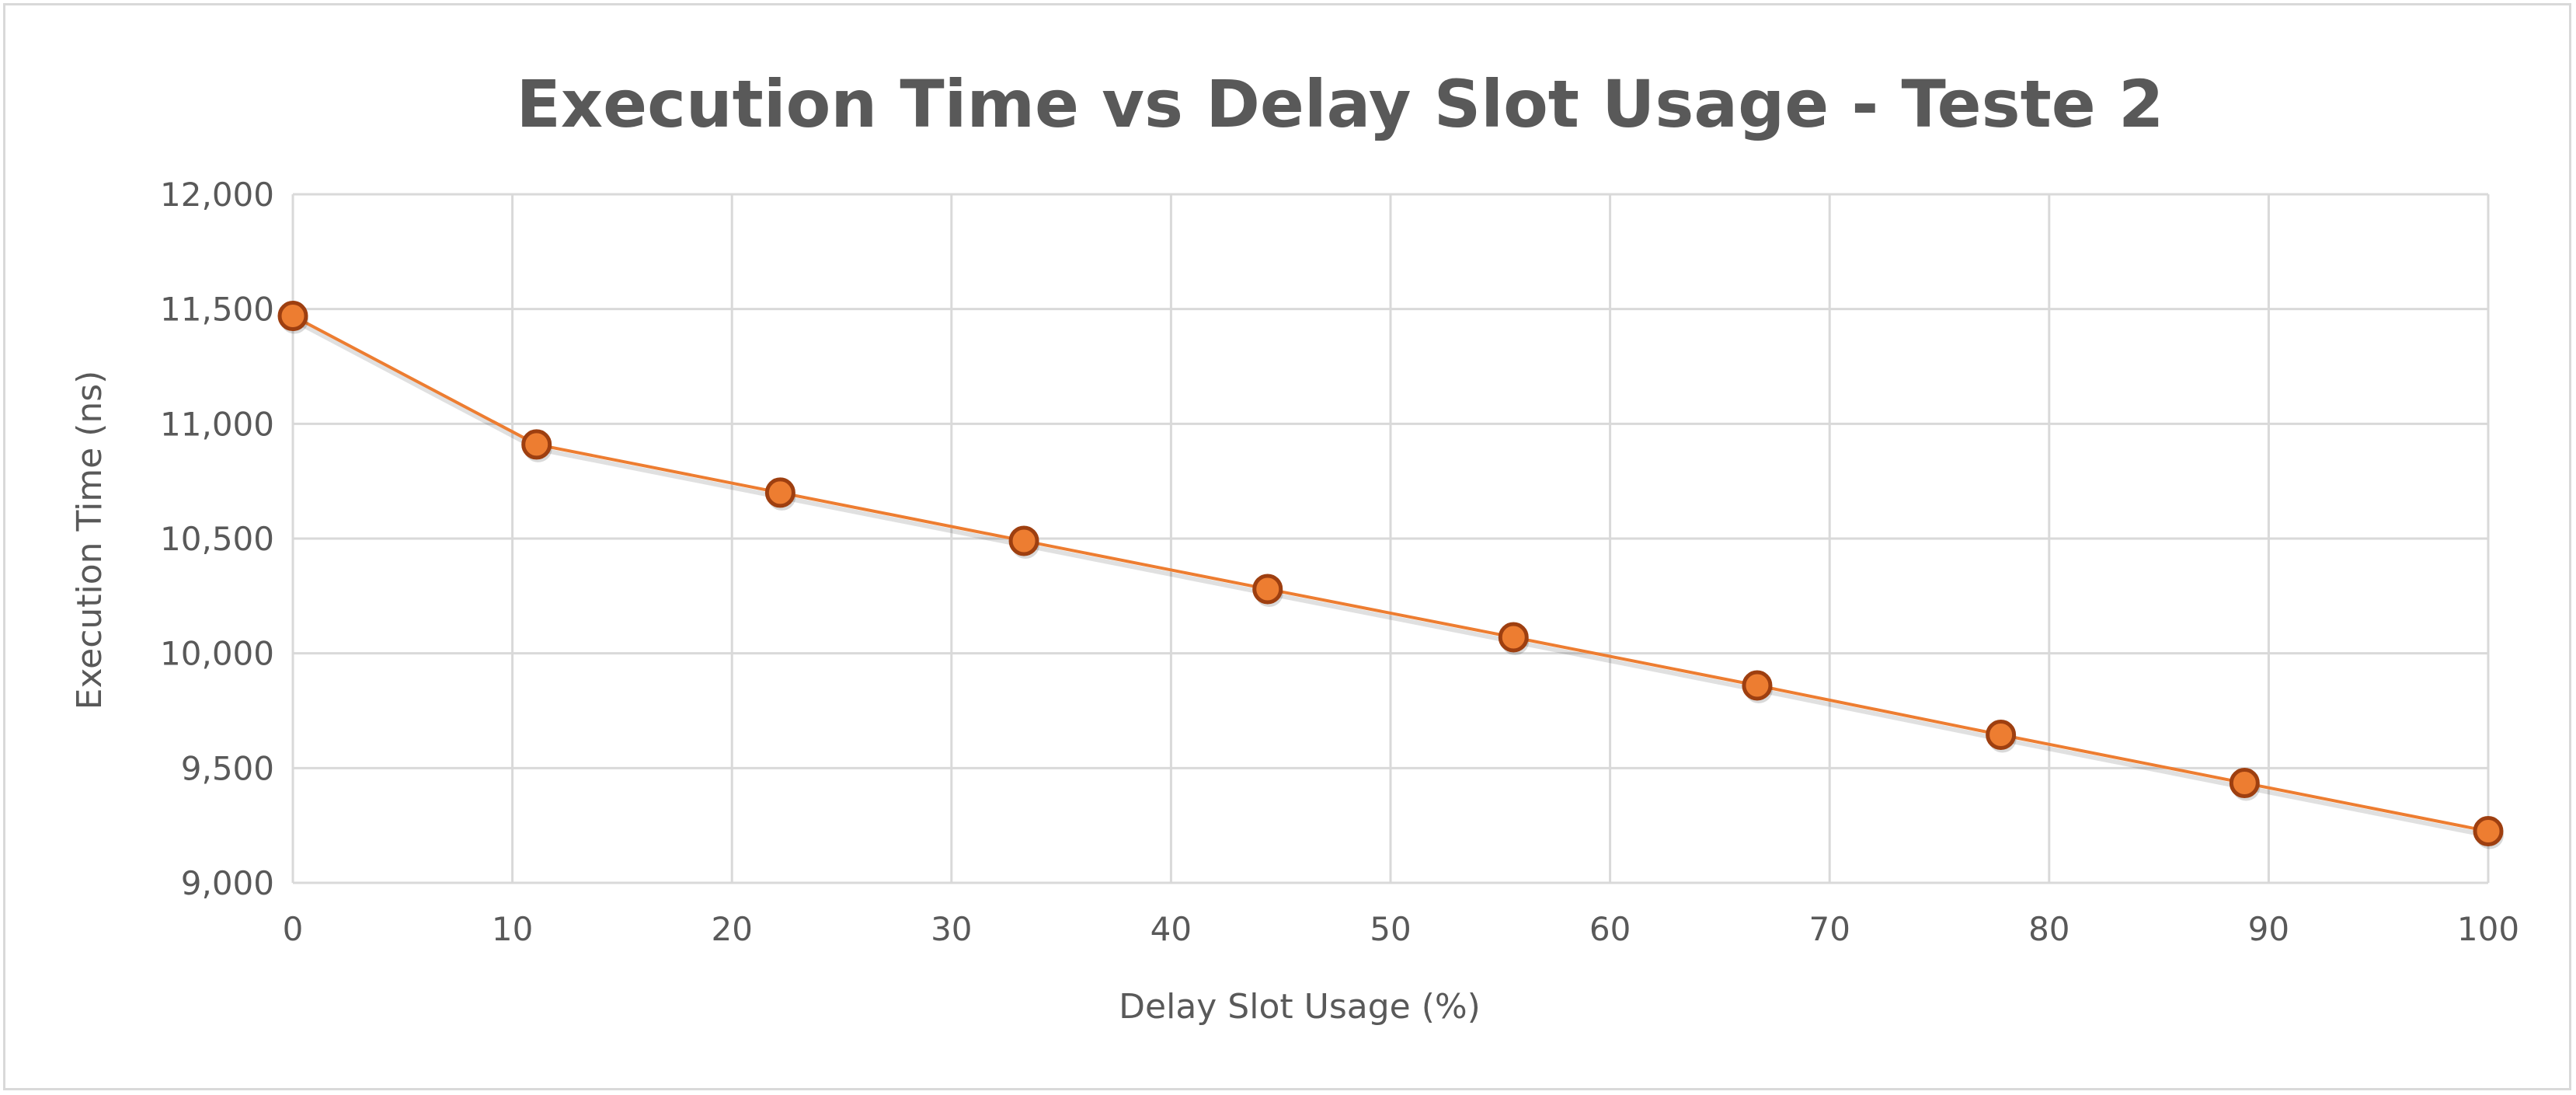 The image size is (2576, 1095). Describe the element at coordinates (217, 654) in the screenshot. I see `y-tick-label: 10,000` at that location.